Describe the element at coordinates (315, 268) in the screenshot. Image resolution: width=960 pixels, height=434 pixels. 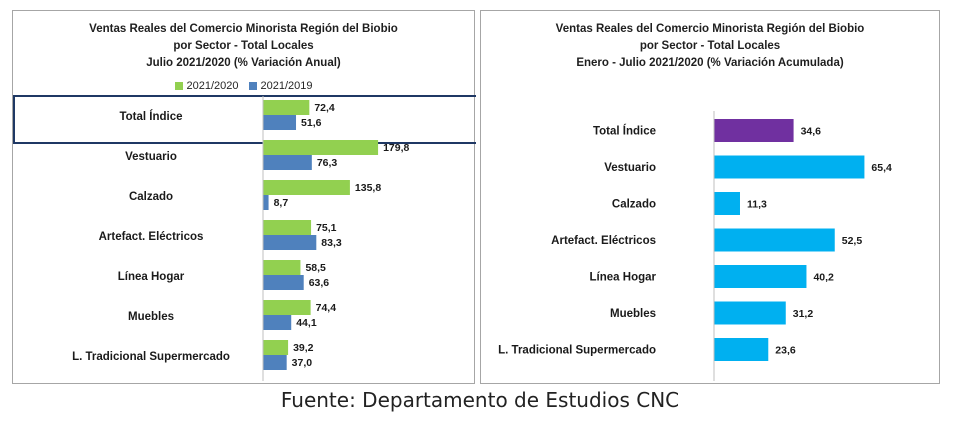
I see `value-label-2021-2020-linea-hogar: 58,5` at that location.